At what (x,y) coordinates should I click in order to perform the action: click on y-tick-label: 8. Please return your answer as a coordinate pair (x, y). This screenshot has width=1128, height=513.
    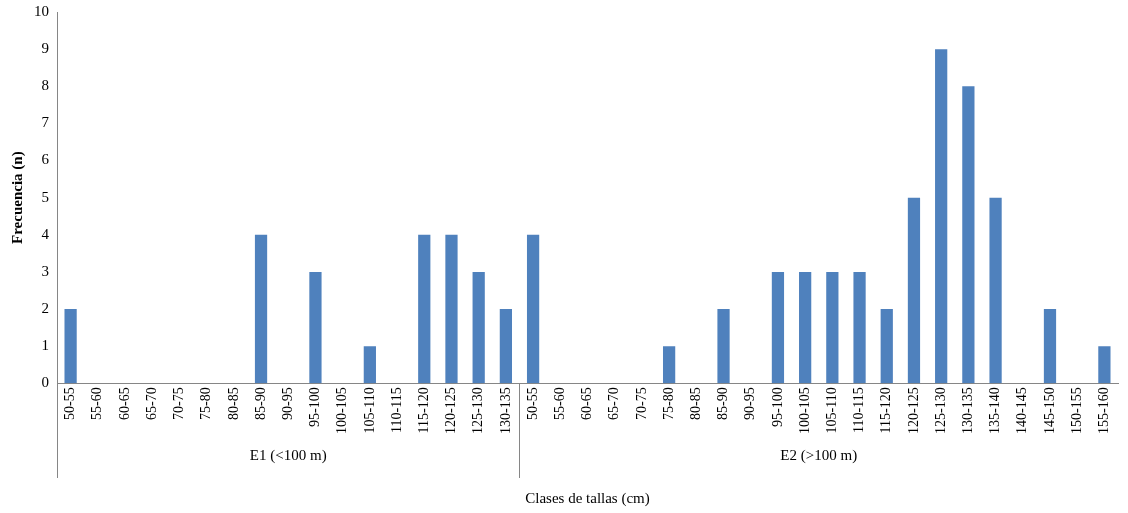
    Looking at the image, I should click on (45, 85).